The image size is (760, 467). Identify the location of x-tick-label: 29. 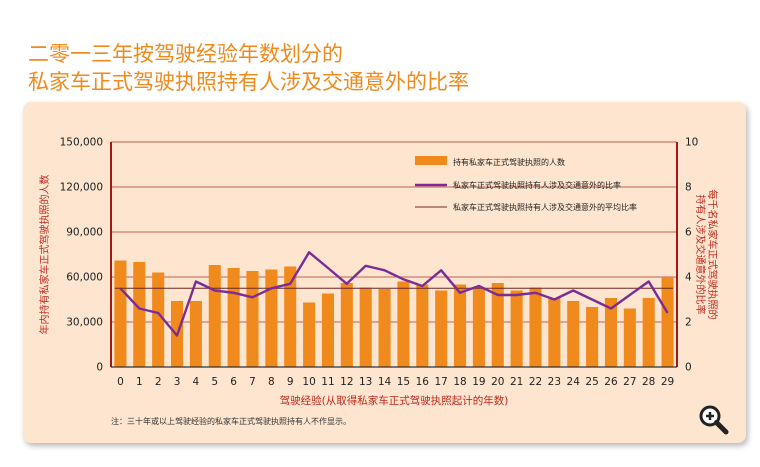
(667, 382).